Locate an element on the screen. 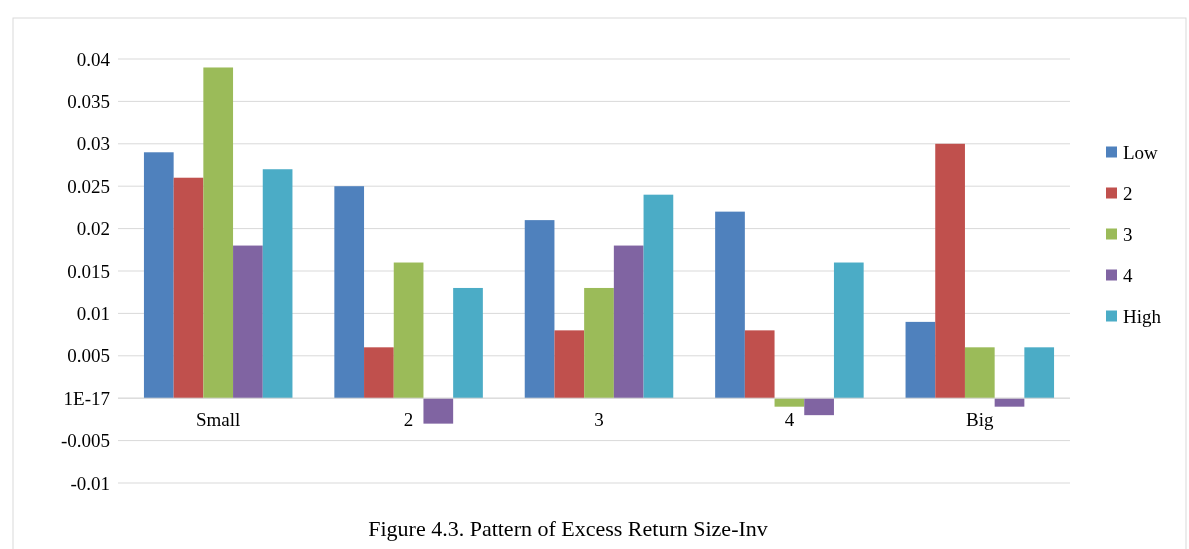 The height and width of the screenshot is (549, 1189). legend-label: 4 is located at coordinates (1128, 276).